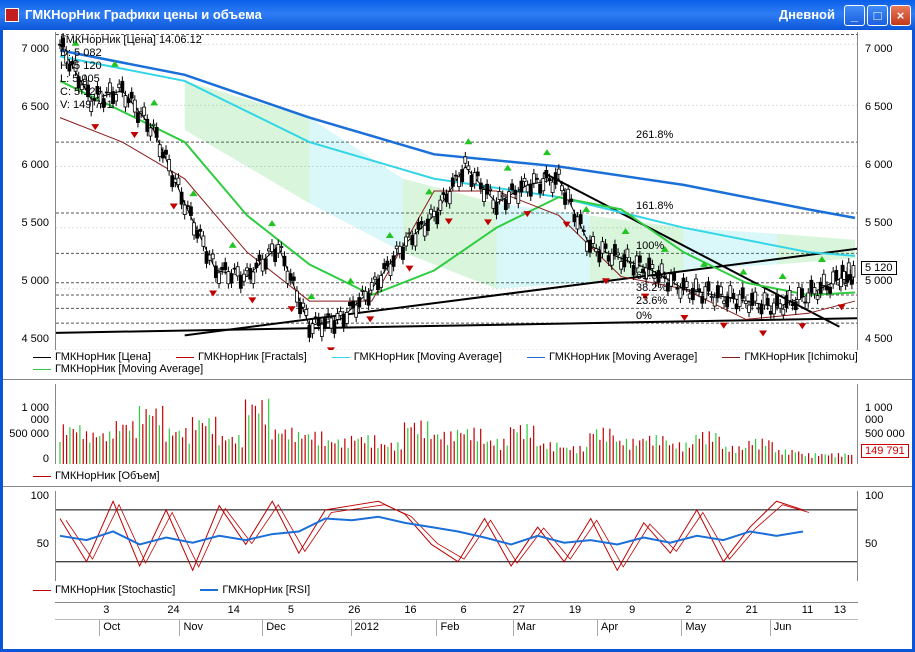 This screenshot has width=915, height=652. Describe the element at coordinates (356, 185) in the screenshot. I see `ichimoku-cloud` at that location.